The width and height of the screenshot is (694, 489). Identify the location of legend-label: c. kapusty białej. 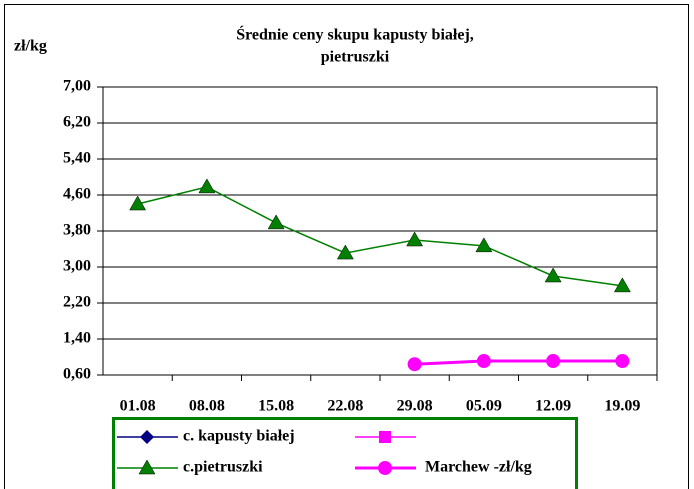
(239, 436).